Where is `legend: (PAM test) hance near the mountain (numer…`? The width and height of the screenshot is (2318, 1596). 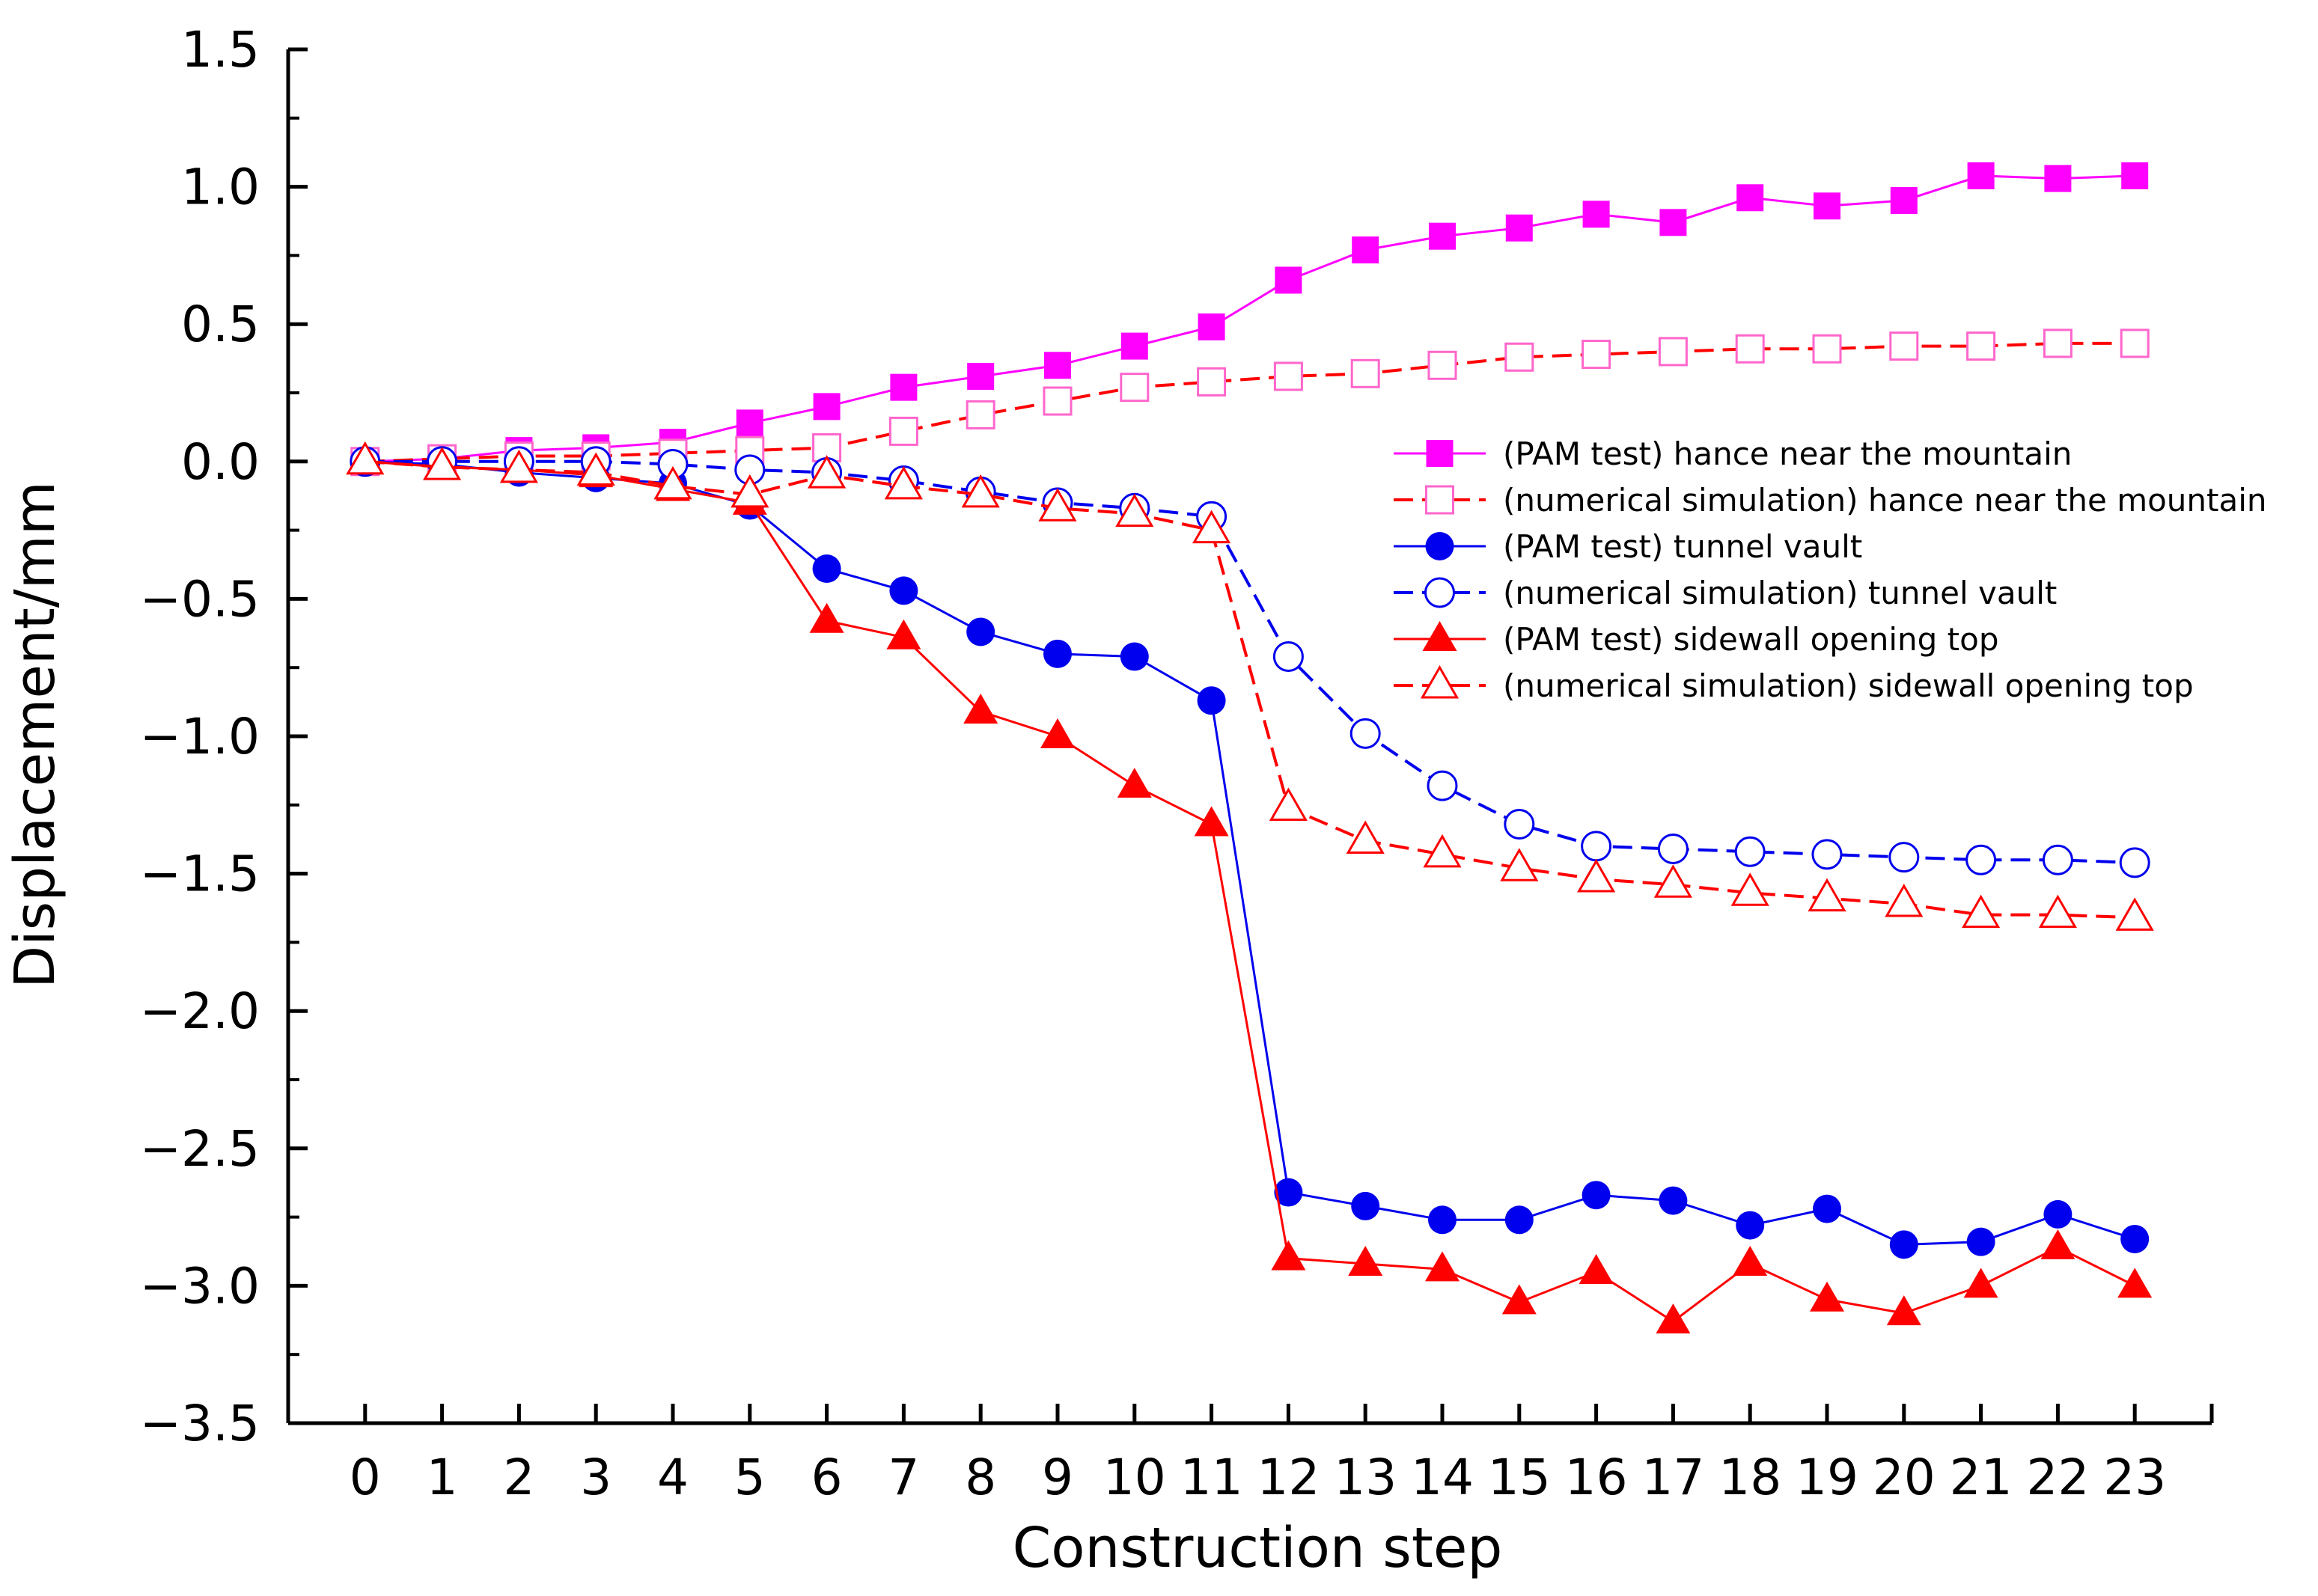 legend: (PAM test) hance near the mountain (numer… is located at coordinates (1830, 569).